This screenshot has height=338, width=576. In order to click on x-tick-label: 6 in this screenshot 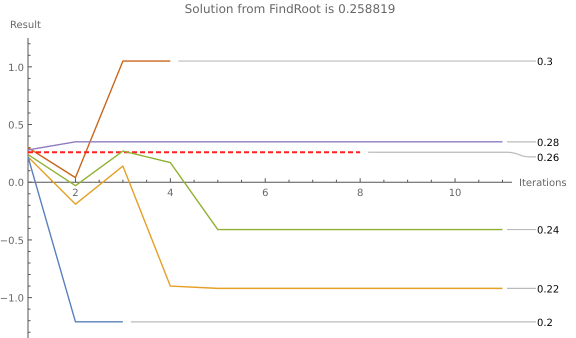, I will do `click(265, 194)`.